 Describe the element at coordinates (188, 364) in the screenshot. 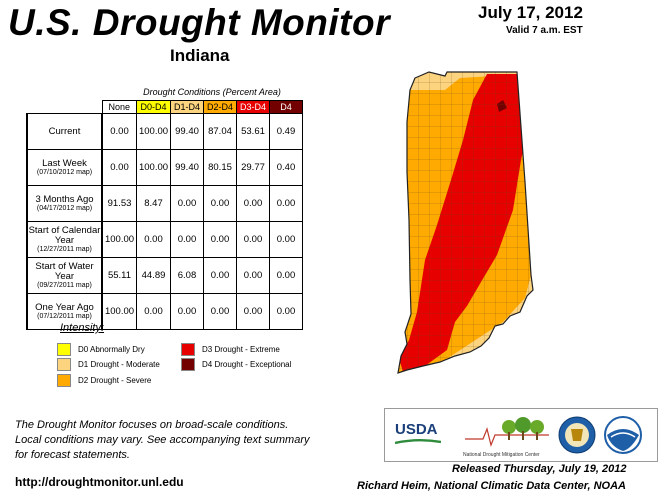

I see `legend-swatch-d4` at that location.